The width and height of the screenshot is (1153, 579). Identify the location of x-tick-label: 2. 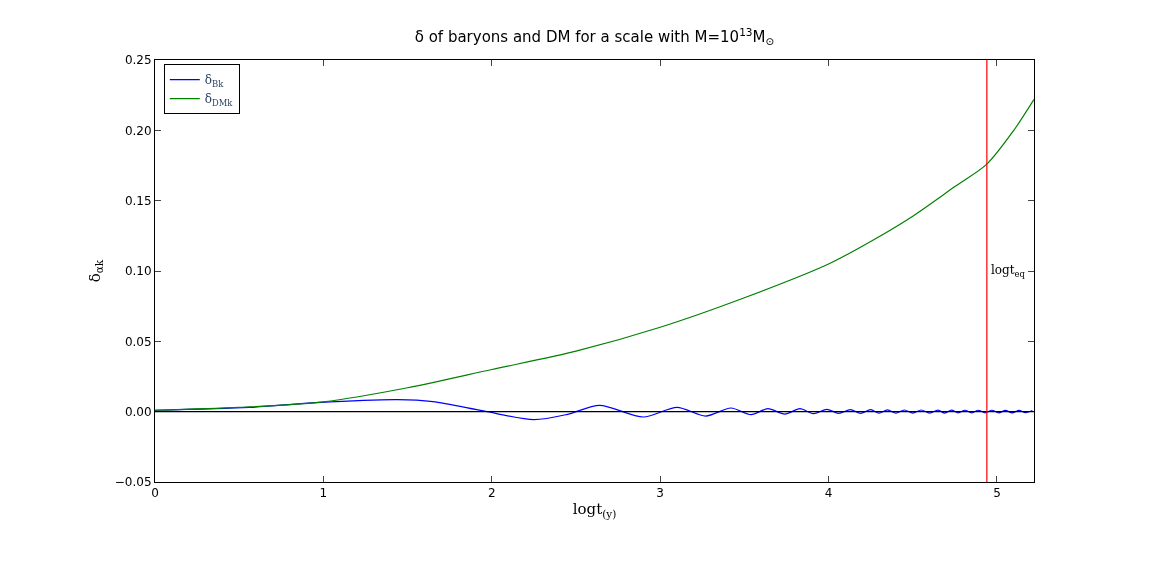
(491, 493).